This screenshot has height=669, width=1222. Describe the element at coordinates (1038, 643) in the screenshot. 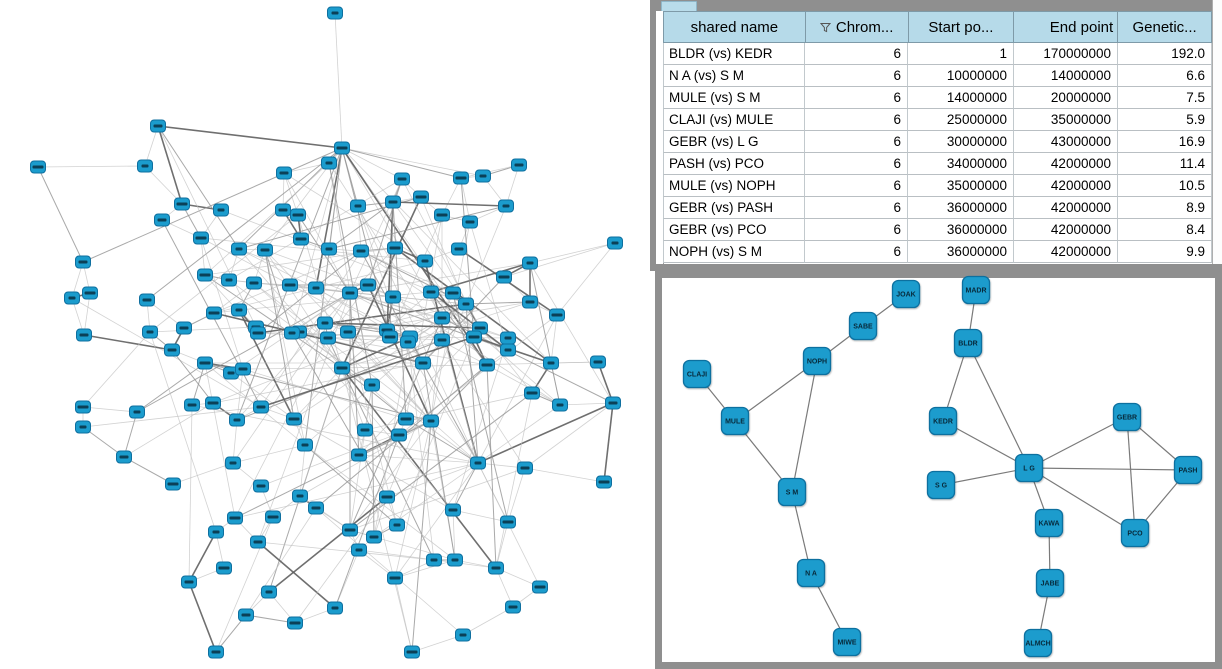

I see `network-node: ALMCH` at that location.